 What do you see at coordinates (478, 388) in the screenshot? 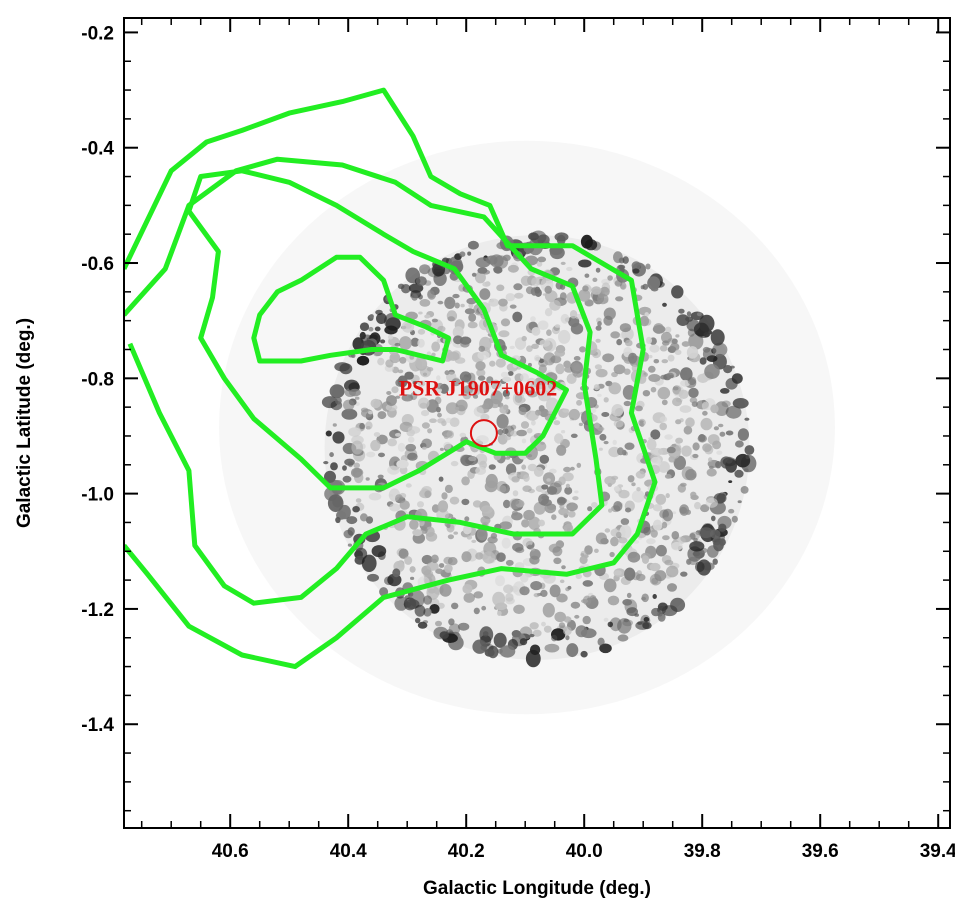
I see `pulsar-label: PSR J1907+0602` at bounding box center [478, 388].